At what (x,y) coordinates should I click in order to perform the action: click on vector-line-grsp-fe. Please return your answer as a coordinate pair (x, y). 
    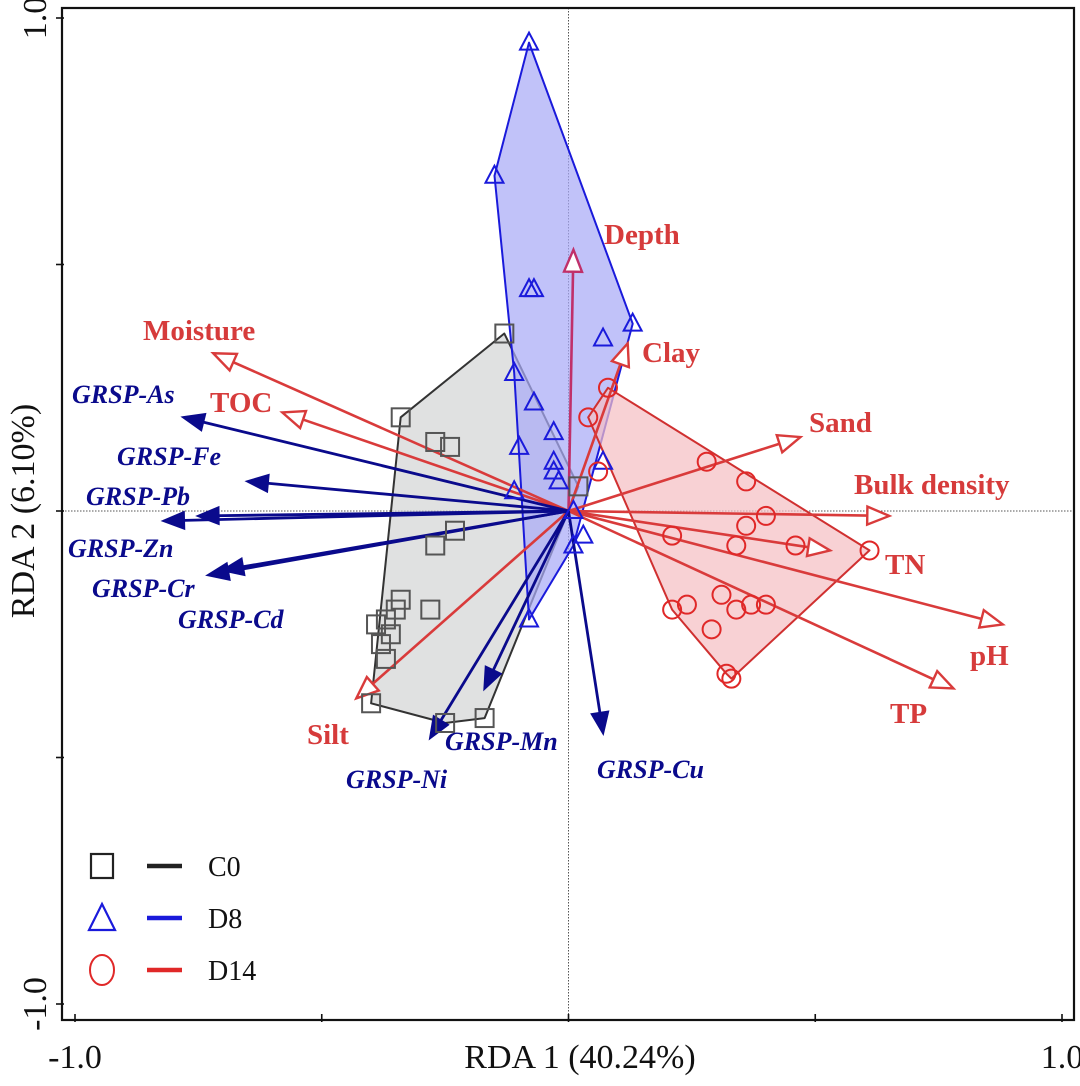
    Looking at the image, I should click on (411, 496).